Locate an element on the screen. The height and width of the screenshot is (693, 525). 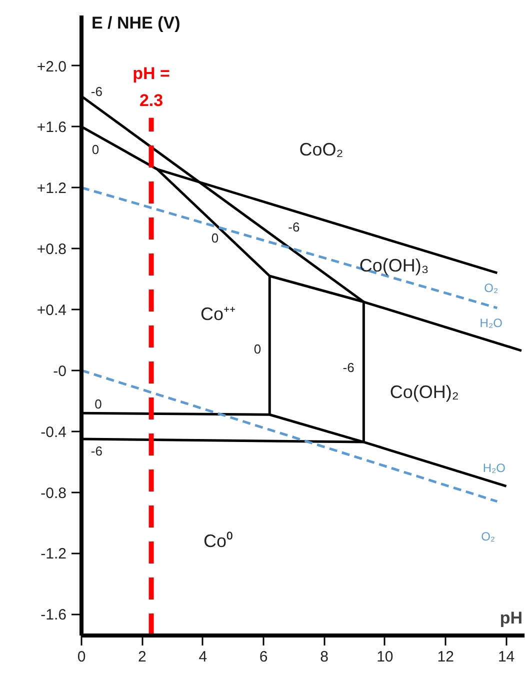
x-tick-label: 12 is located at coordinates (445, 657).